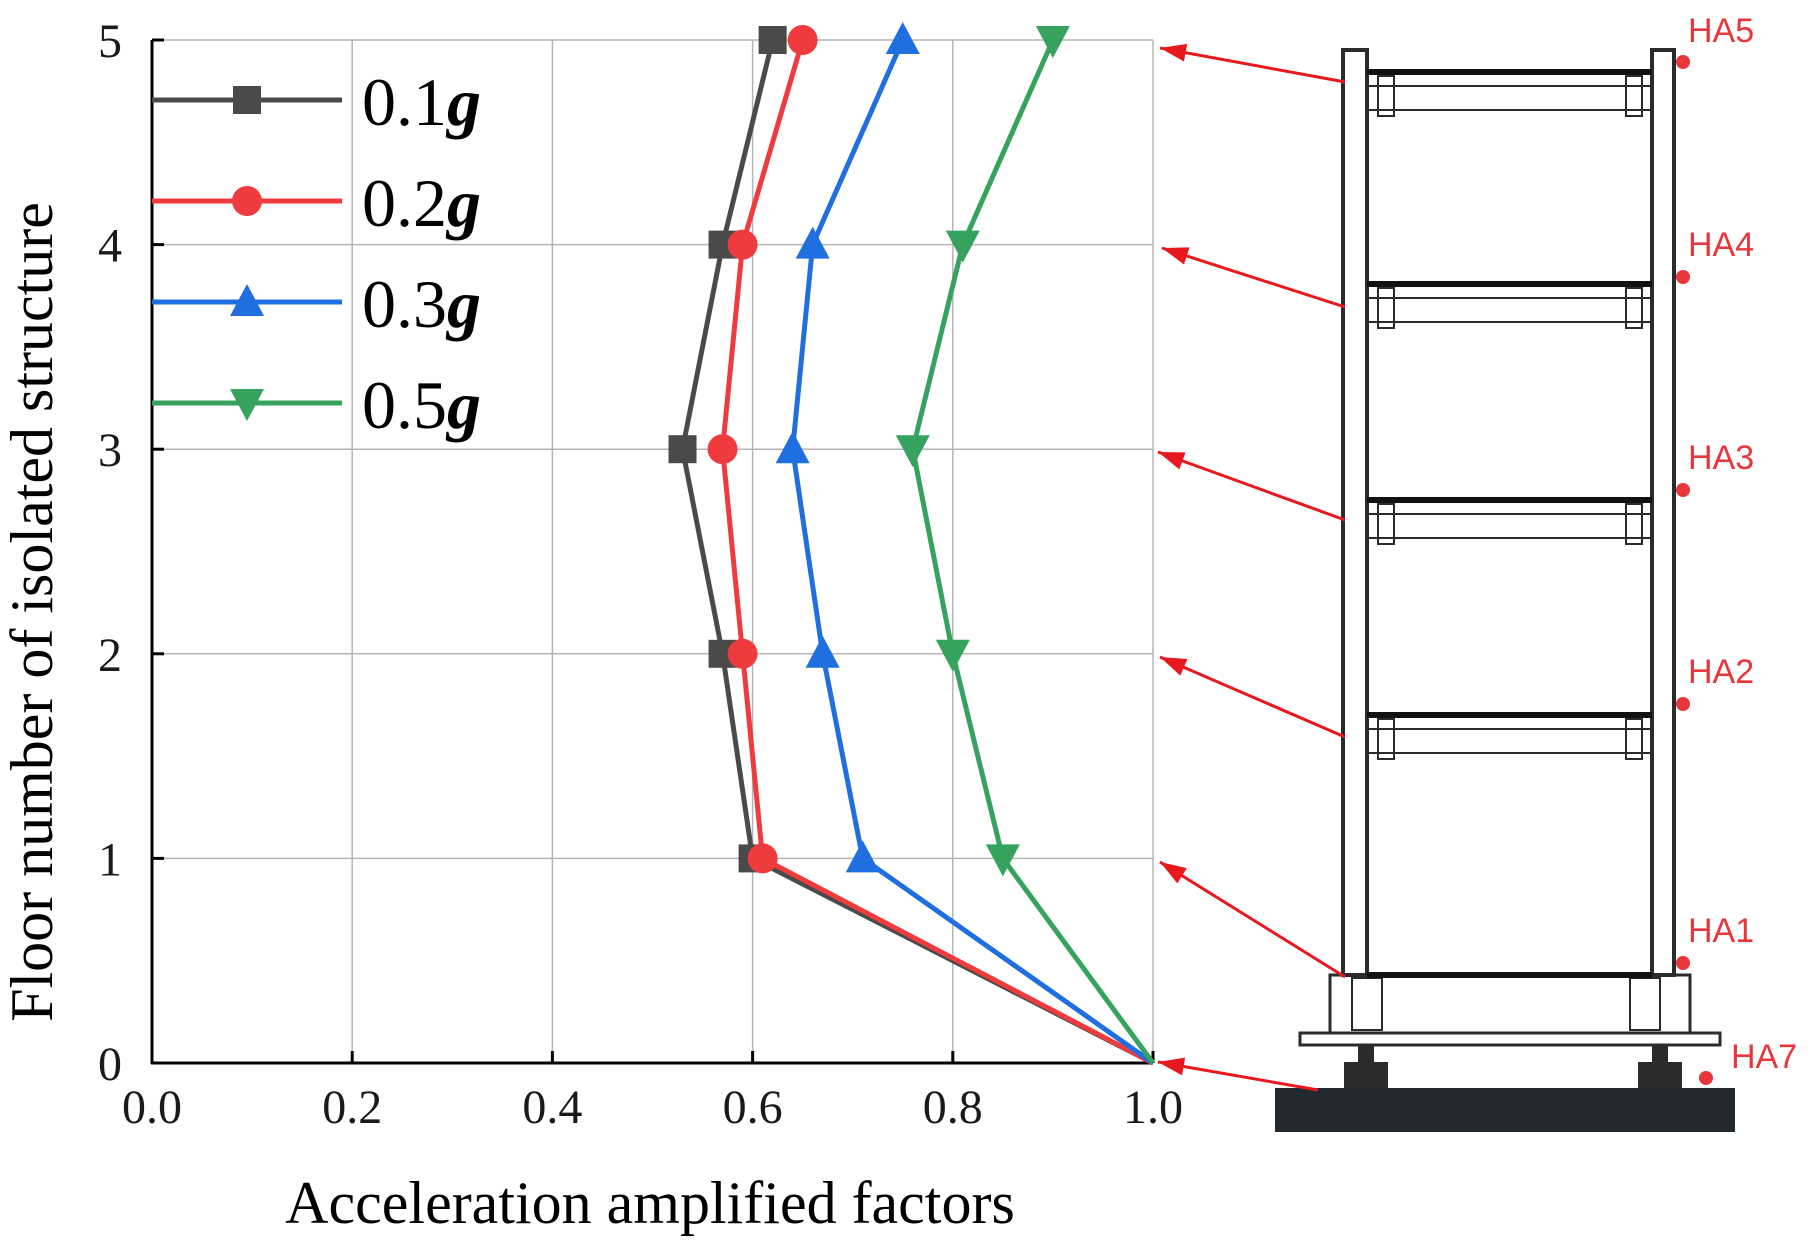 The width and height of the screenshot is (1810, 1241). Describe the element at coordinates (110, 41) in the screenshot. I see `y-tick-label-5: 5` at that location.